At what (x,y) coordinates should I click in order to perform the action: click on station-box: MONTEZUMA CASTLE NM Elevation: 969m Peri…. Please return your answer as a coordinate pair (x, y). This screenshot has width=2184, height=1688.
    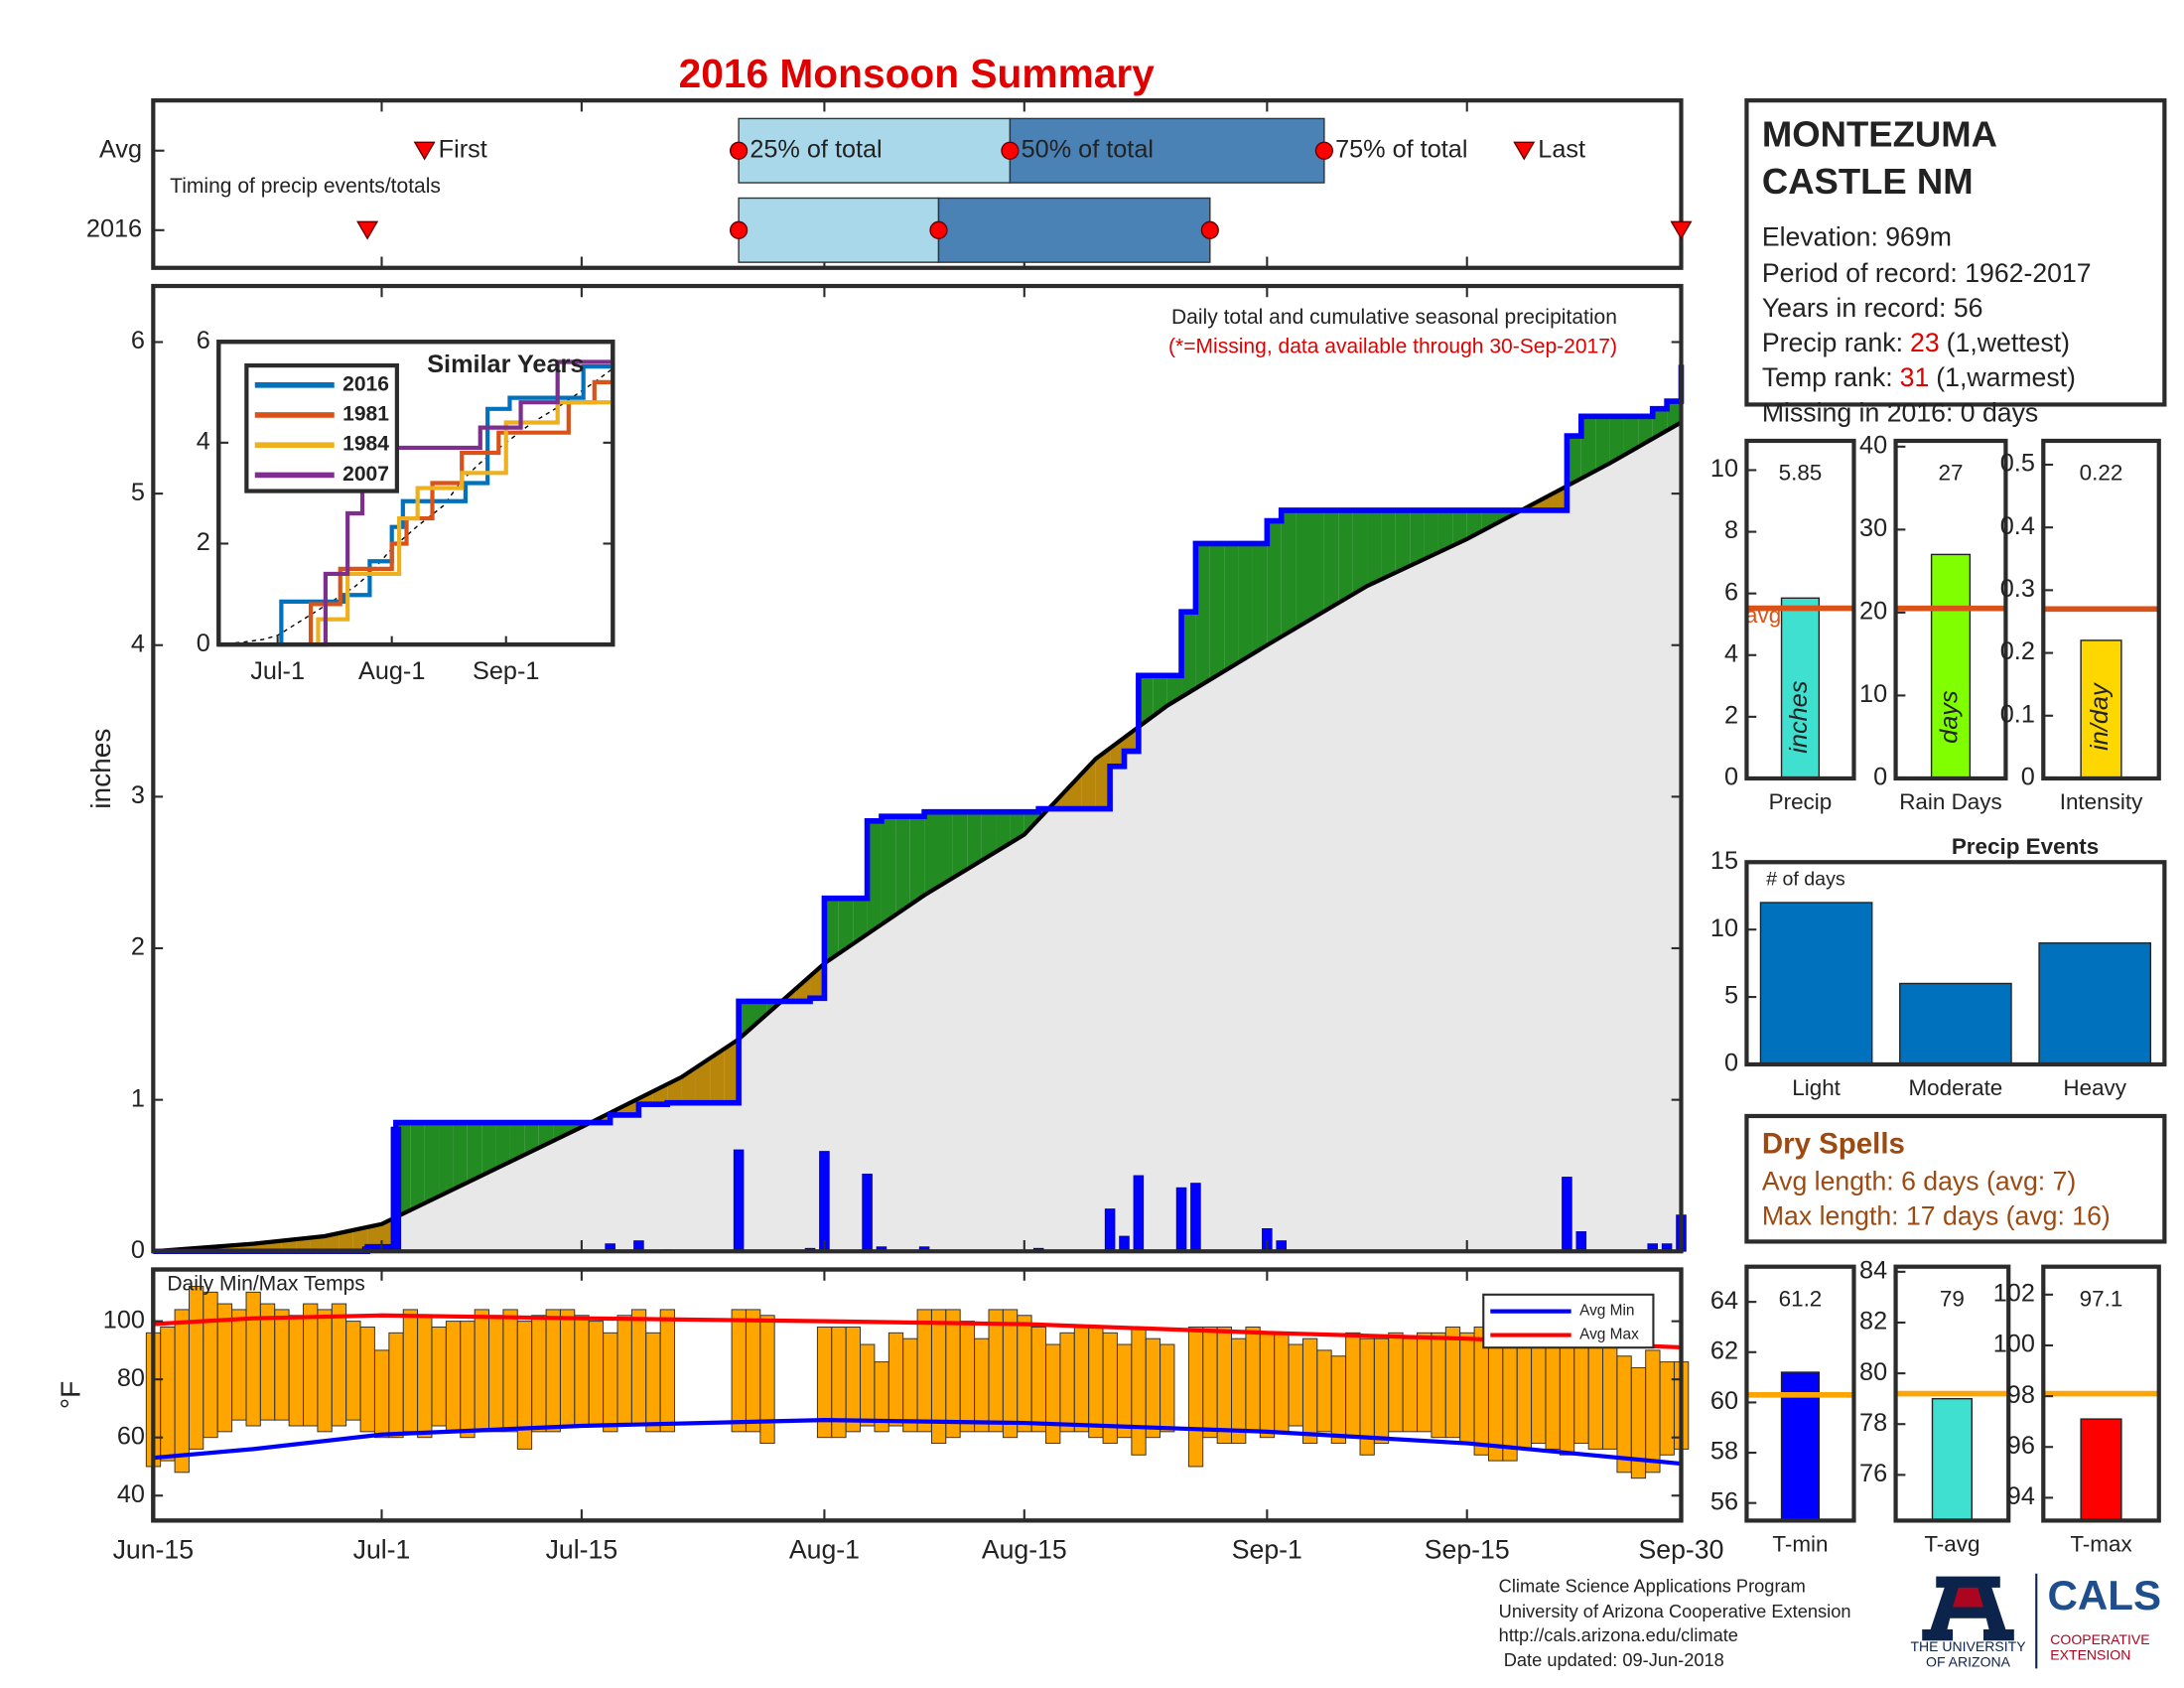
    Looking at the image, I should click on (1955, 262).